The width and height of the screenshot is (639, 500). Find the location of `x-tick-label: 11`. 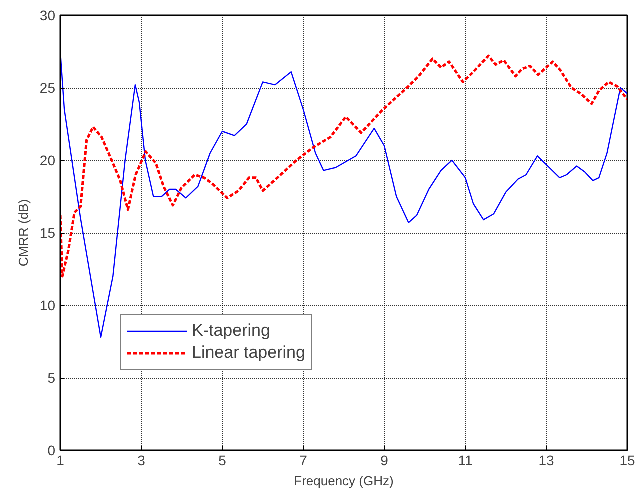

x-tick-label: 11 is located at coordinates (465, 460).